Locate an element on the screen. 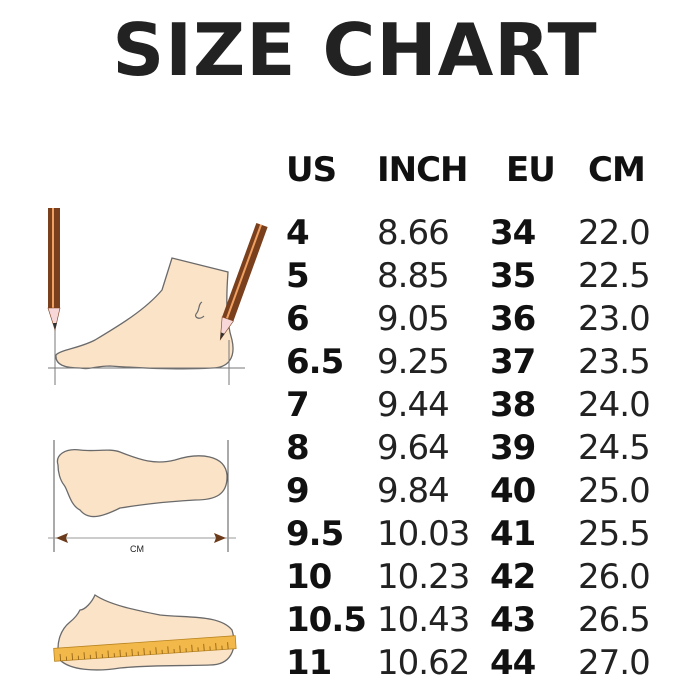 This screenshot has height=700, width=700. cell-eu: 44 is located at coordinates (513, 663).